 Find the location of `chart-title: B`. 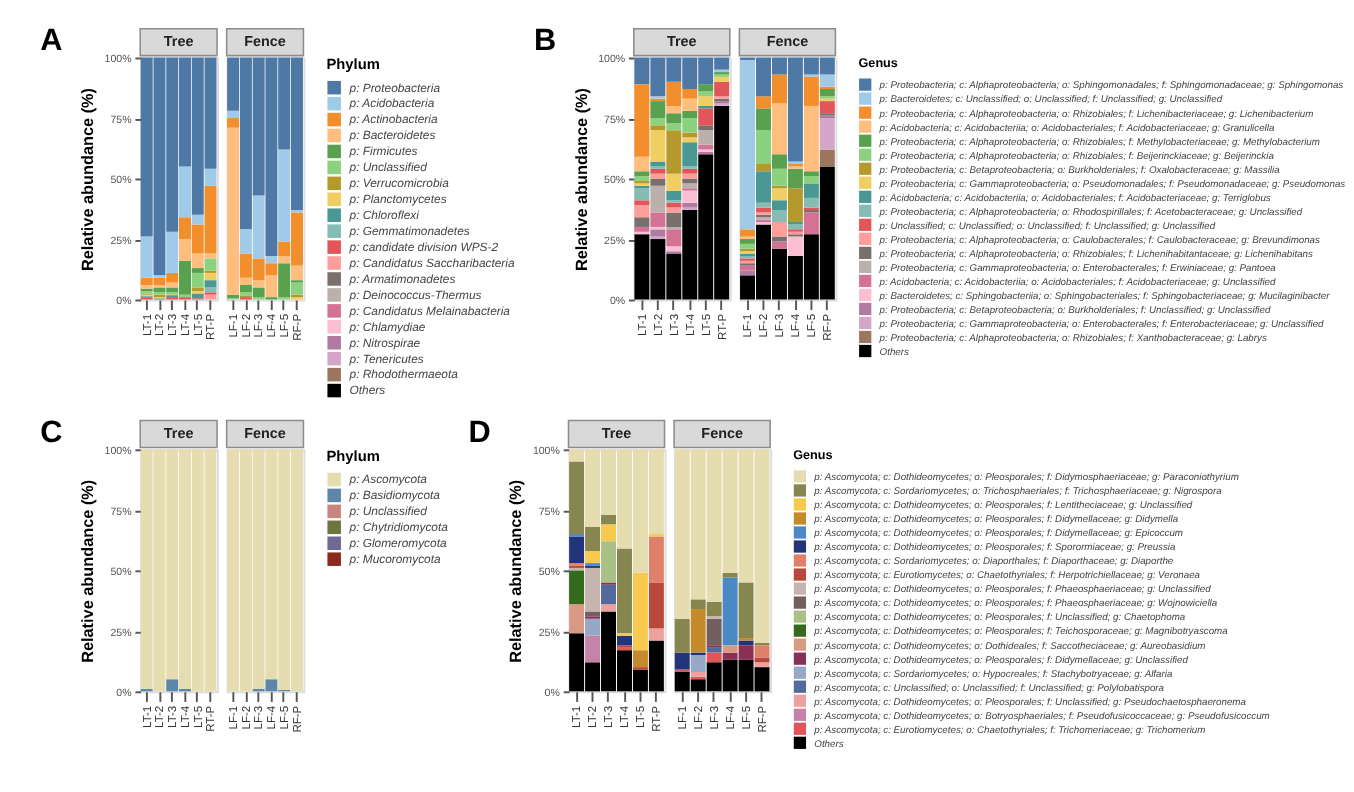

chart-title: B is located at coordinates (545, 40).